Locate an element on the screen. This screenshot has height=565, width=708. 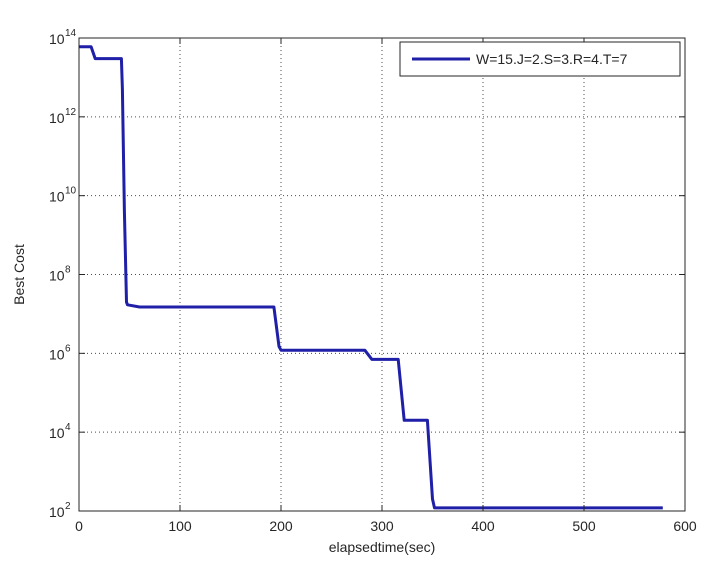
x-axis-label: elapsedtime(sec) is located at coordinates (382, 547).